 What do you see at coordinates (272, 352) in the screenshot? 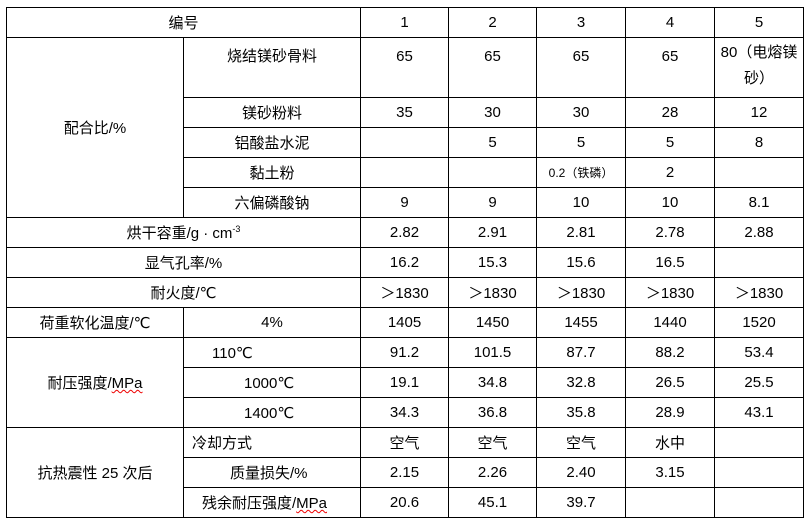
I see `row-label: 110℃` at bounding box center [272, 352].